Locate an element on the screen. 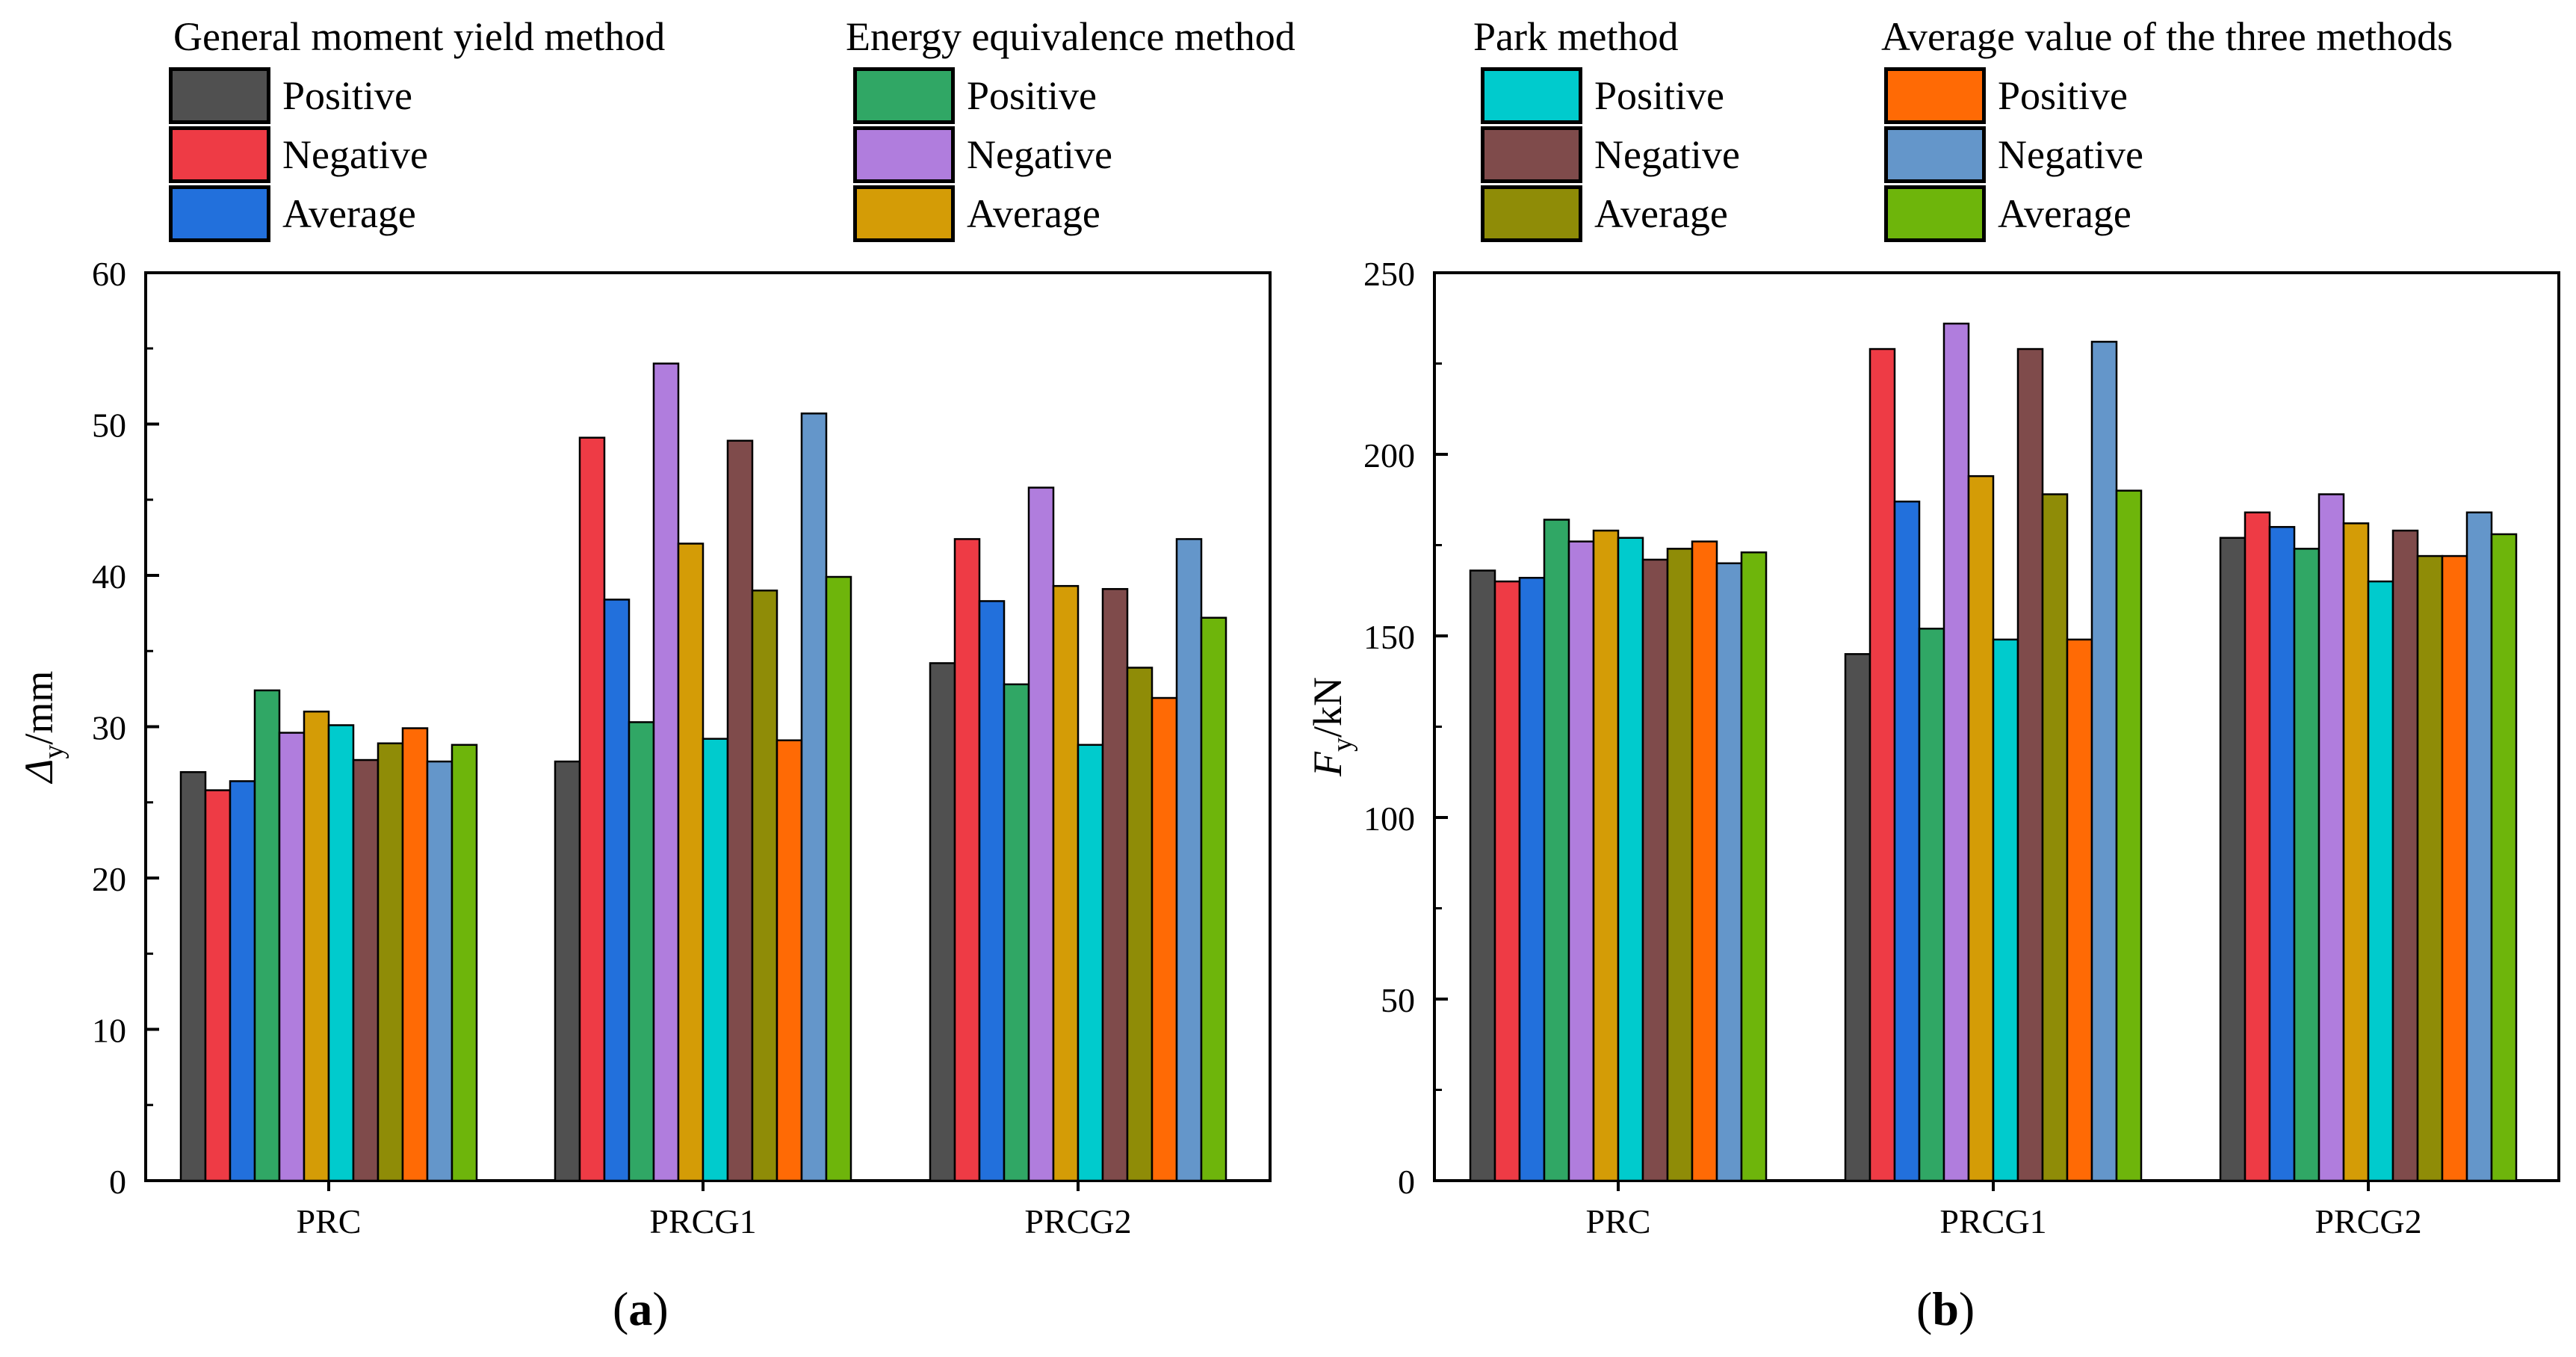  legend-item-gm-average: Average is located at coordinates (292, 214).